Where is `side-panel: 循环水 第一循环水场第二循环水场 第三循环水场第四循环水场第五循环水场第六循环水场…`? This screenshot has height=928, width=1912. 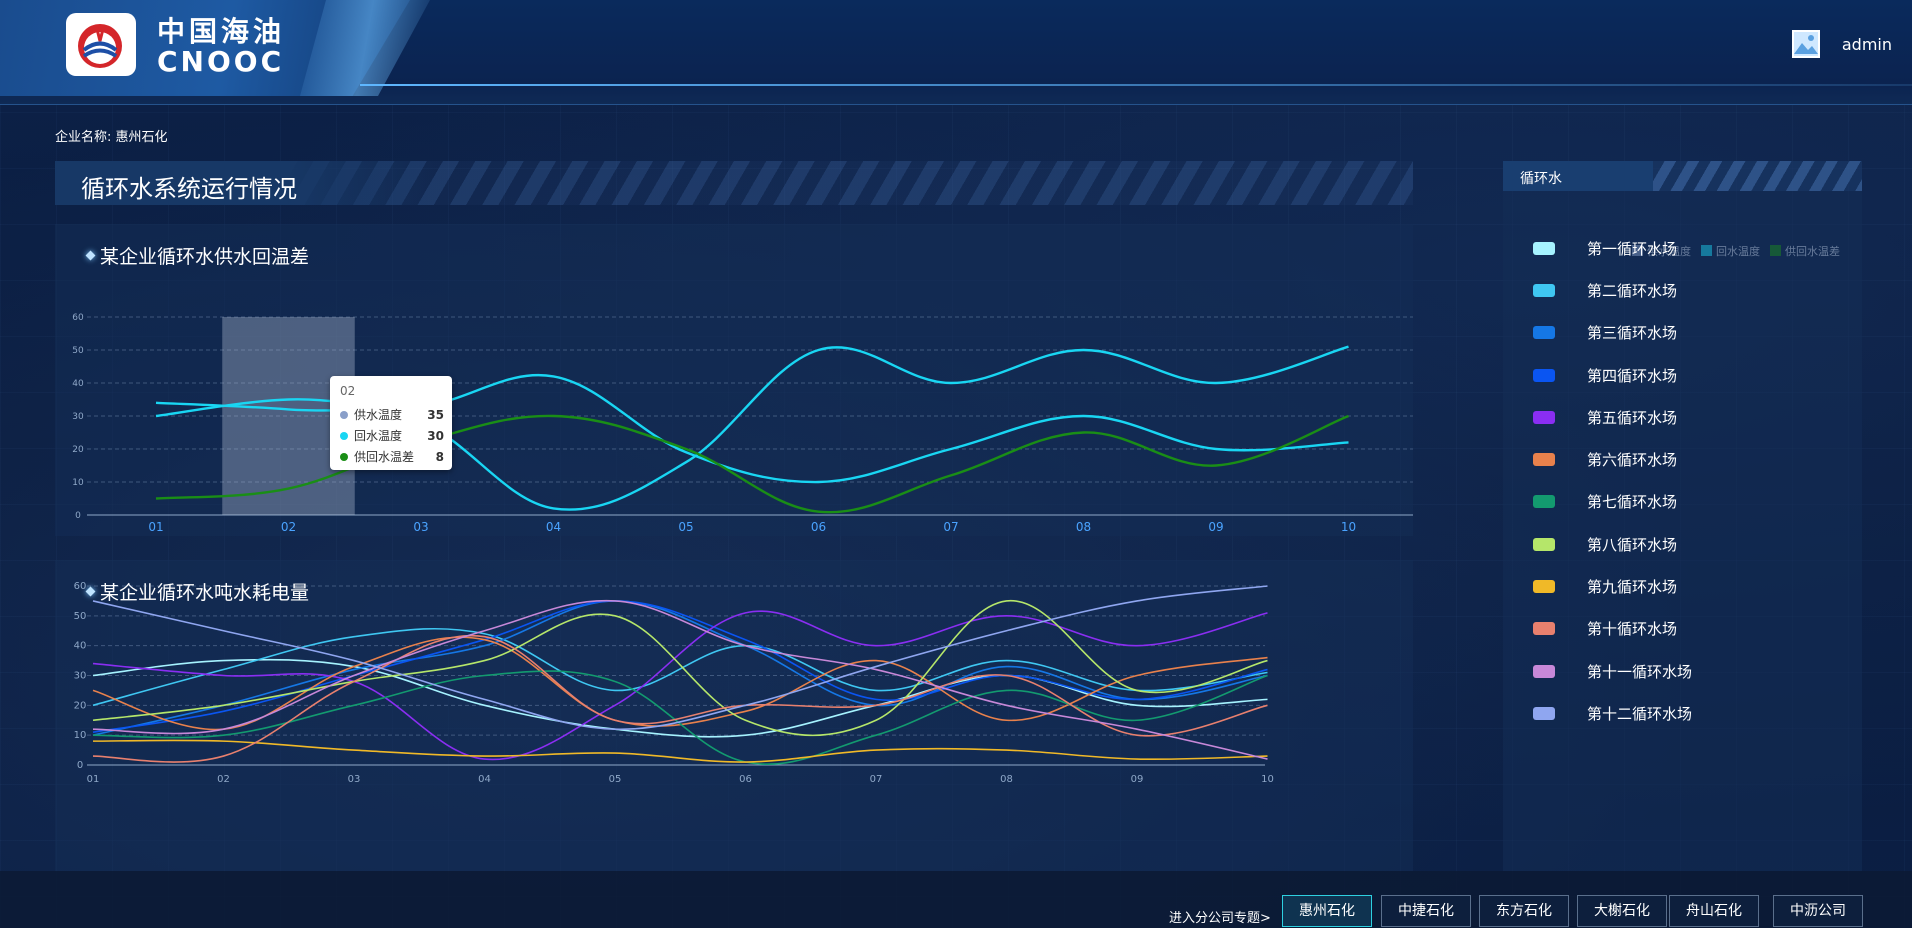
side-panel: 循环水 第一循环水场第二循环水场 第三循环水场第四循环水场第五循环水场第六循环水场… is located at coordinates (1682, 516).